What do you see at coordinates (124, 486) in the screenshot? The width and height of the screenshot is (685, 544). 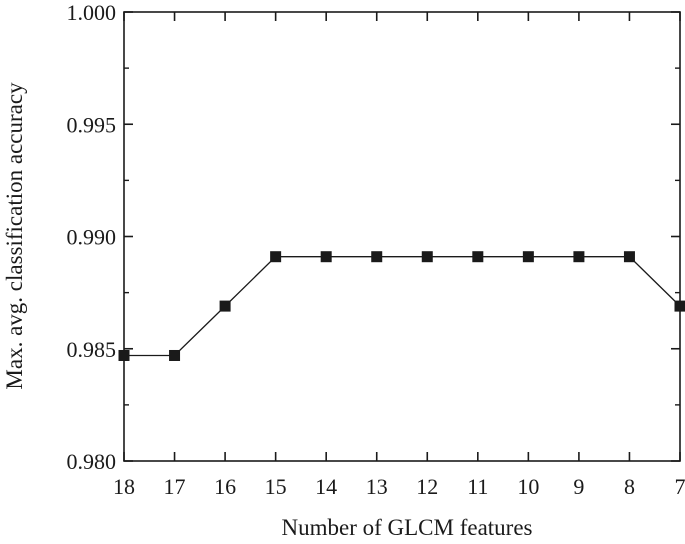 I see `x-tick-label: 18` at bounding box center [124, 486].